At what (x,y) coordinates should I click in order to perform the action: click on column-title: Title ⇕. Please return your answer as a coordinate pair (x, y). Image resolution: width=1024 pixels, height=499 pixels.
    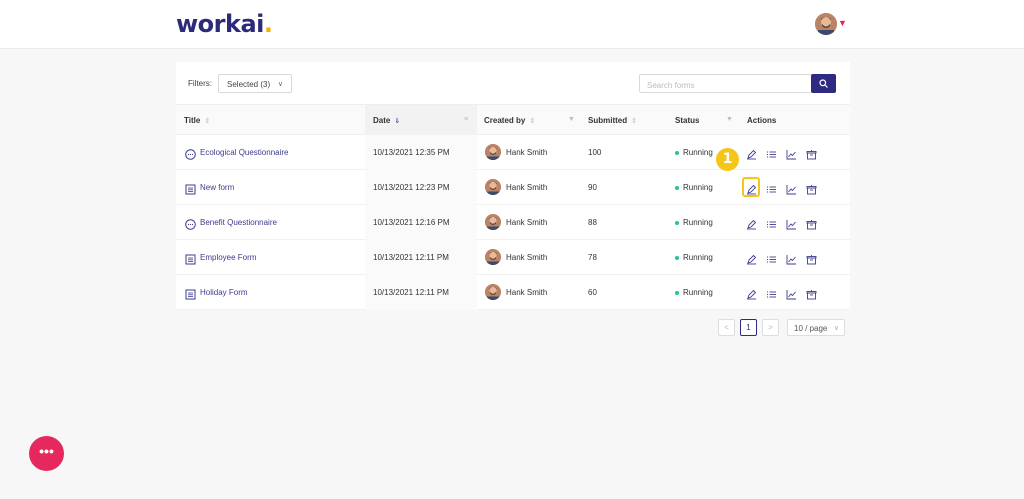
    Looking at the image, I should click on (197, 120).